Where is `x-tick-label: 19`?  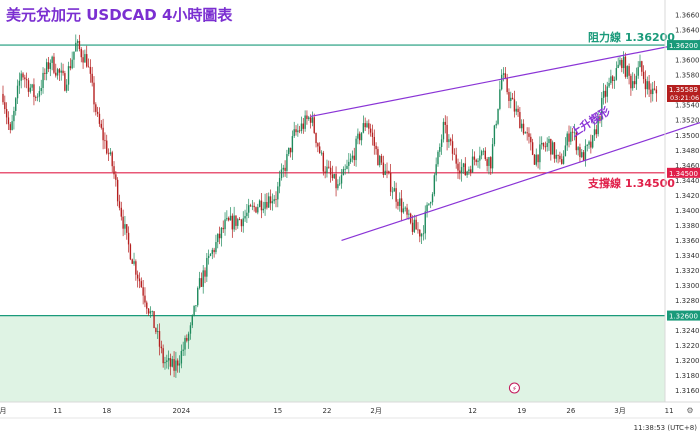 x-tick-label: 19 is located at coordinates (521, 411).